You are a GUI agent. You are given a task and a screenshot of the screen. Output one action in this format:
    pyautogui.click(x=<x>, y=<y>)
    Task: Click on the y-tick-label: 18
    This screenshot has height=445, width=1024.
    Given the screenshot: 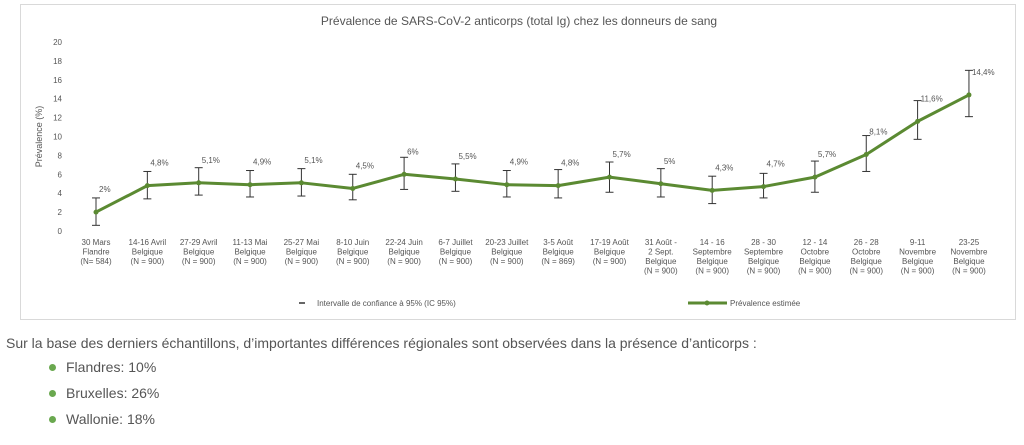 What is the action you would take?
    pyautogui.click(x=57, y=61)
    